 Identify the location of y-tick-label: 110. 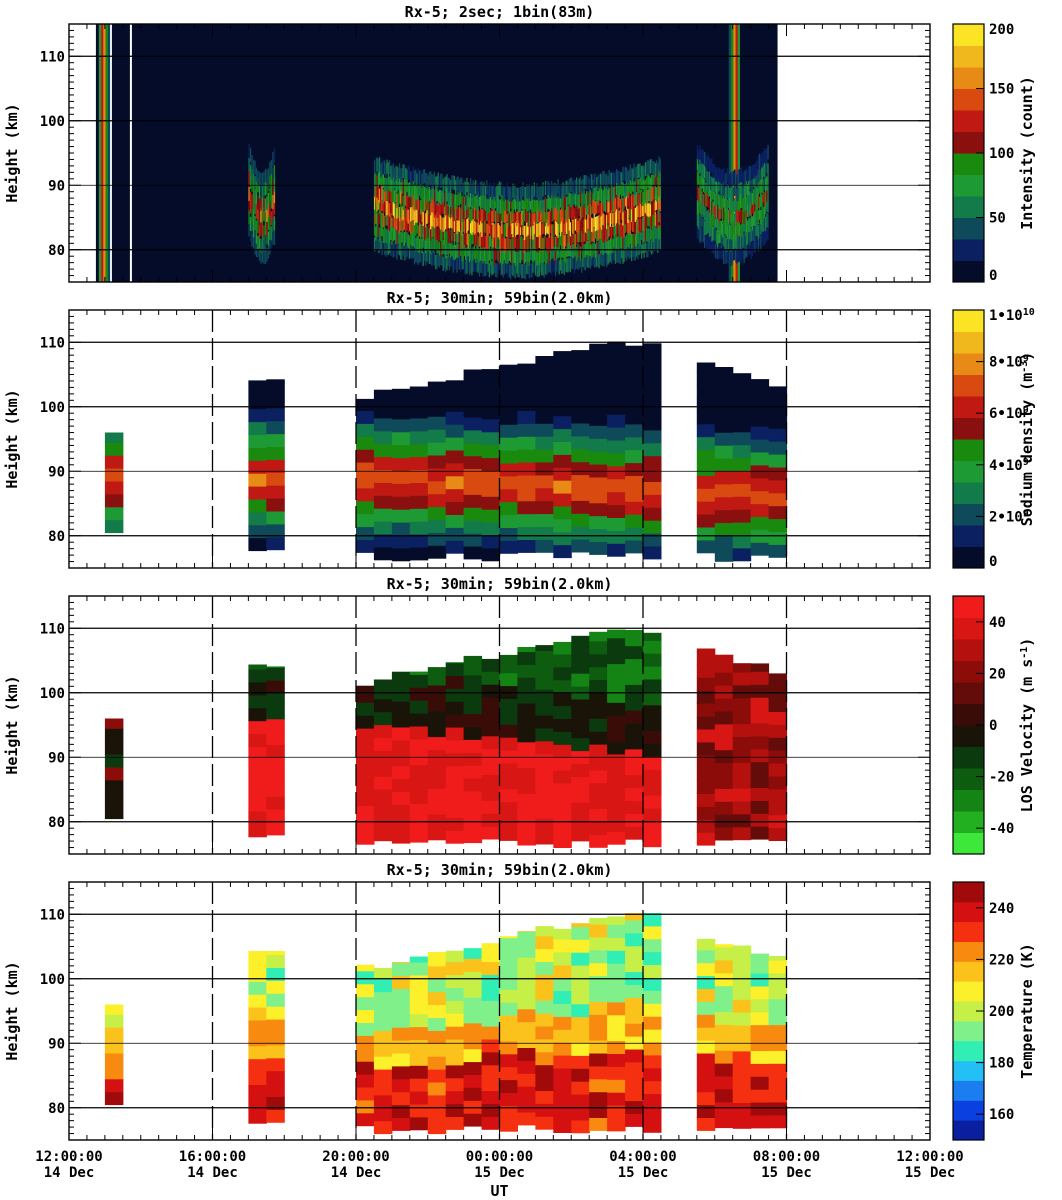
(52, 57).